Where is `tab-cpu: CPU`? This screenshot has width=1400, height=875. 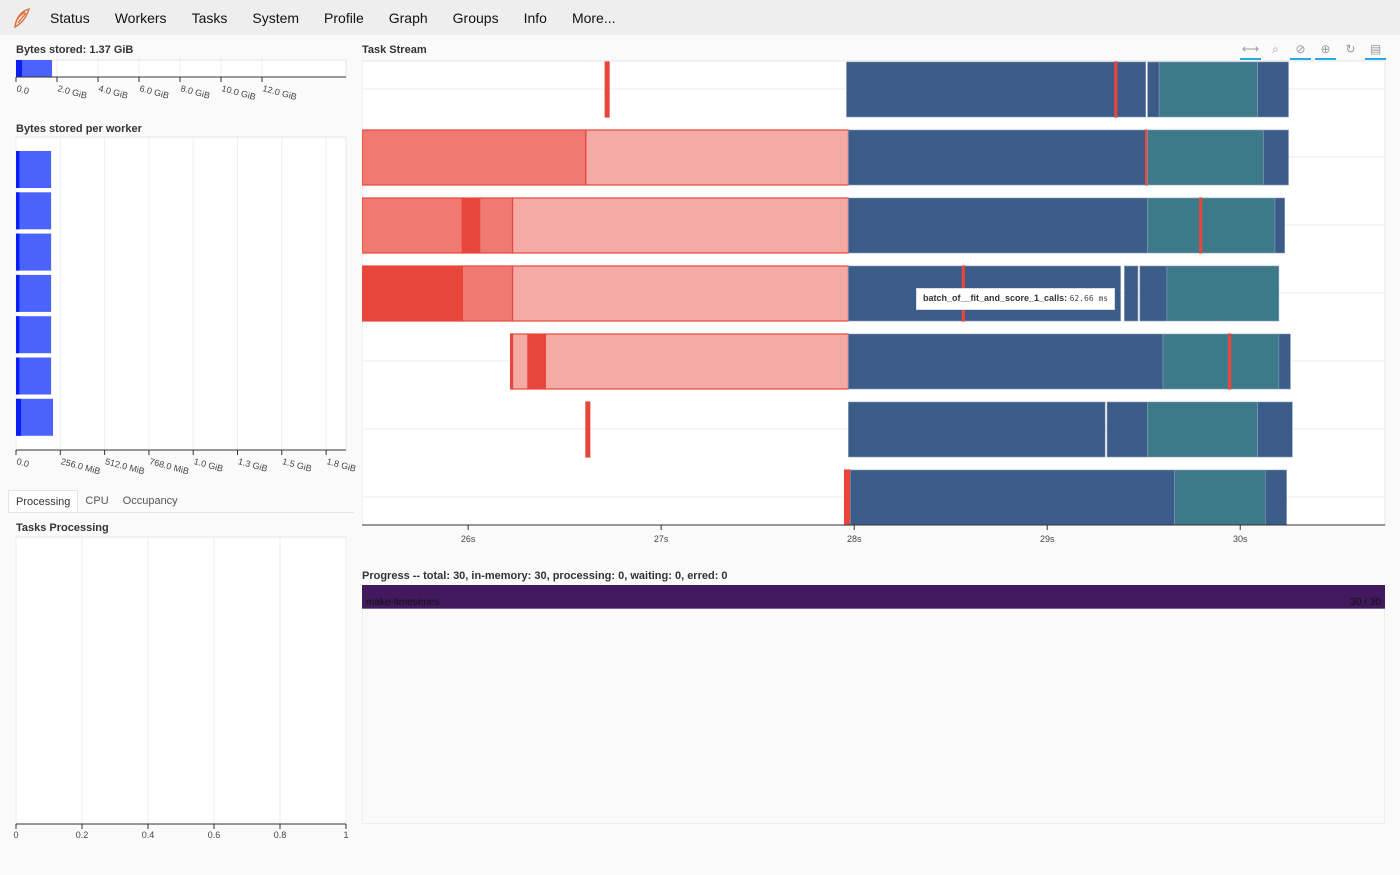 tab-cpu: CPU is located at coordinates (97, 501).